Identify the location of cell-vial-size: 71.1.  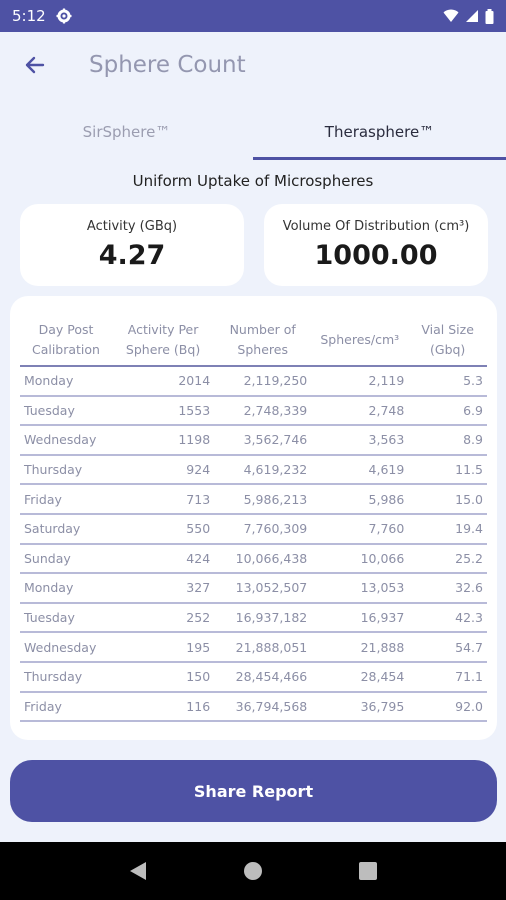
(447, 677).